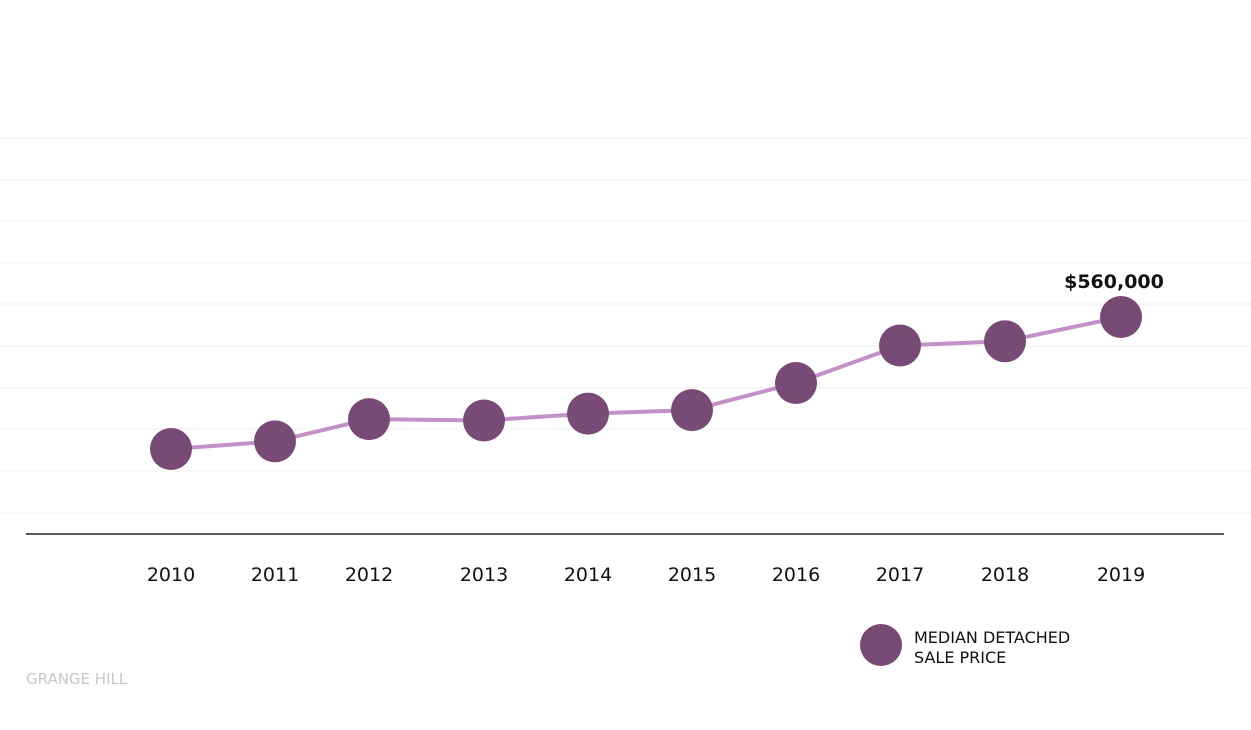  Describe the element at coordinates (1005, 575) in the screenshot. I see `x-tick-label-2018: 2018` at that location.